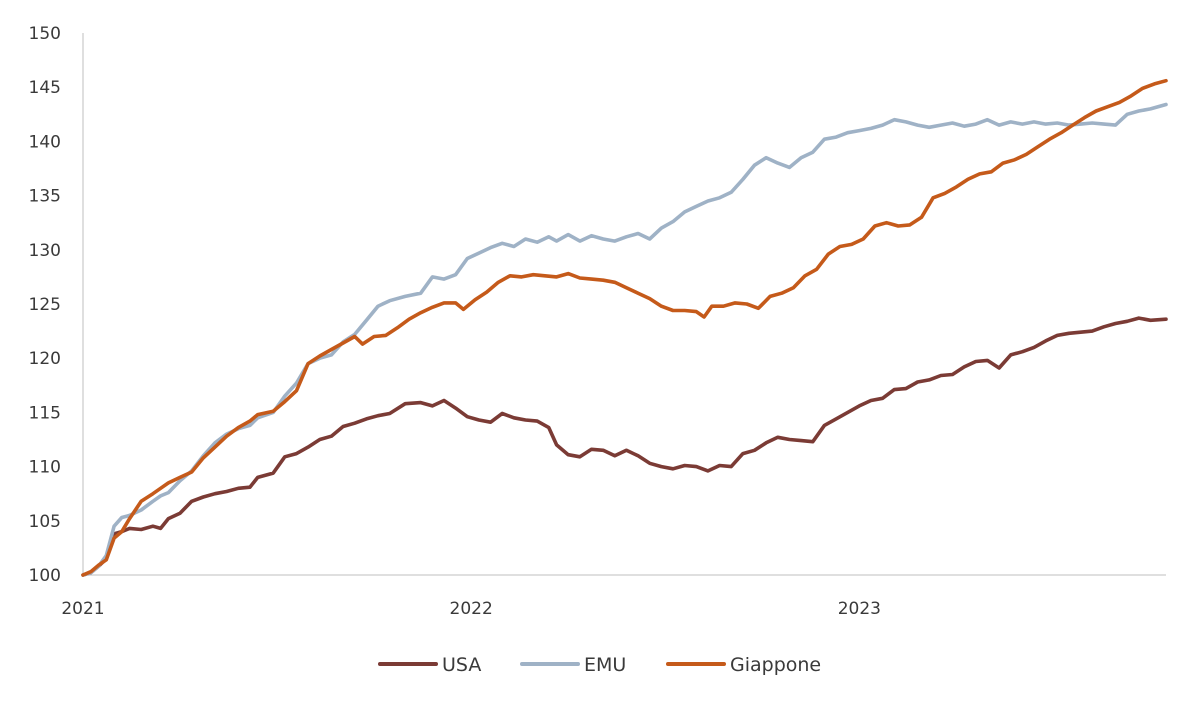 The width and height of the screenshot is (1200, 711). I want to click on y-axis-tick-labels: 100 105 110 115 120 125 130 135 140 145 150, so click(45, 305).